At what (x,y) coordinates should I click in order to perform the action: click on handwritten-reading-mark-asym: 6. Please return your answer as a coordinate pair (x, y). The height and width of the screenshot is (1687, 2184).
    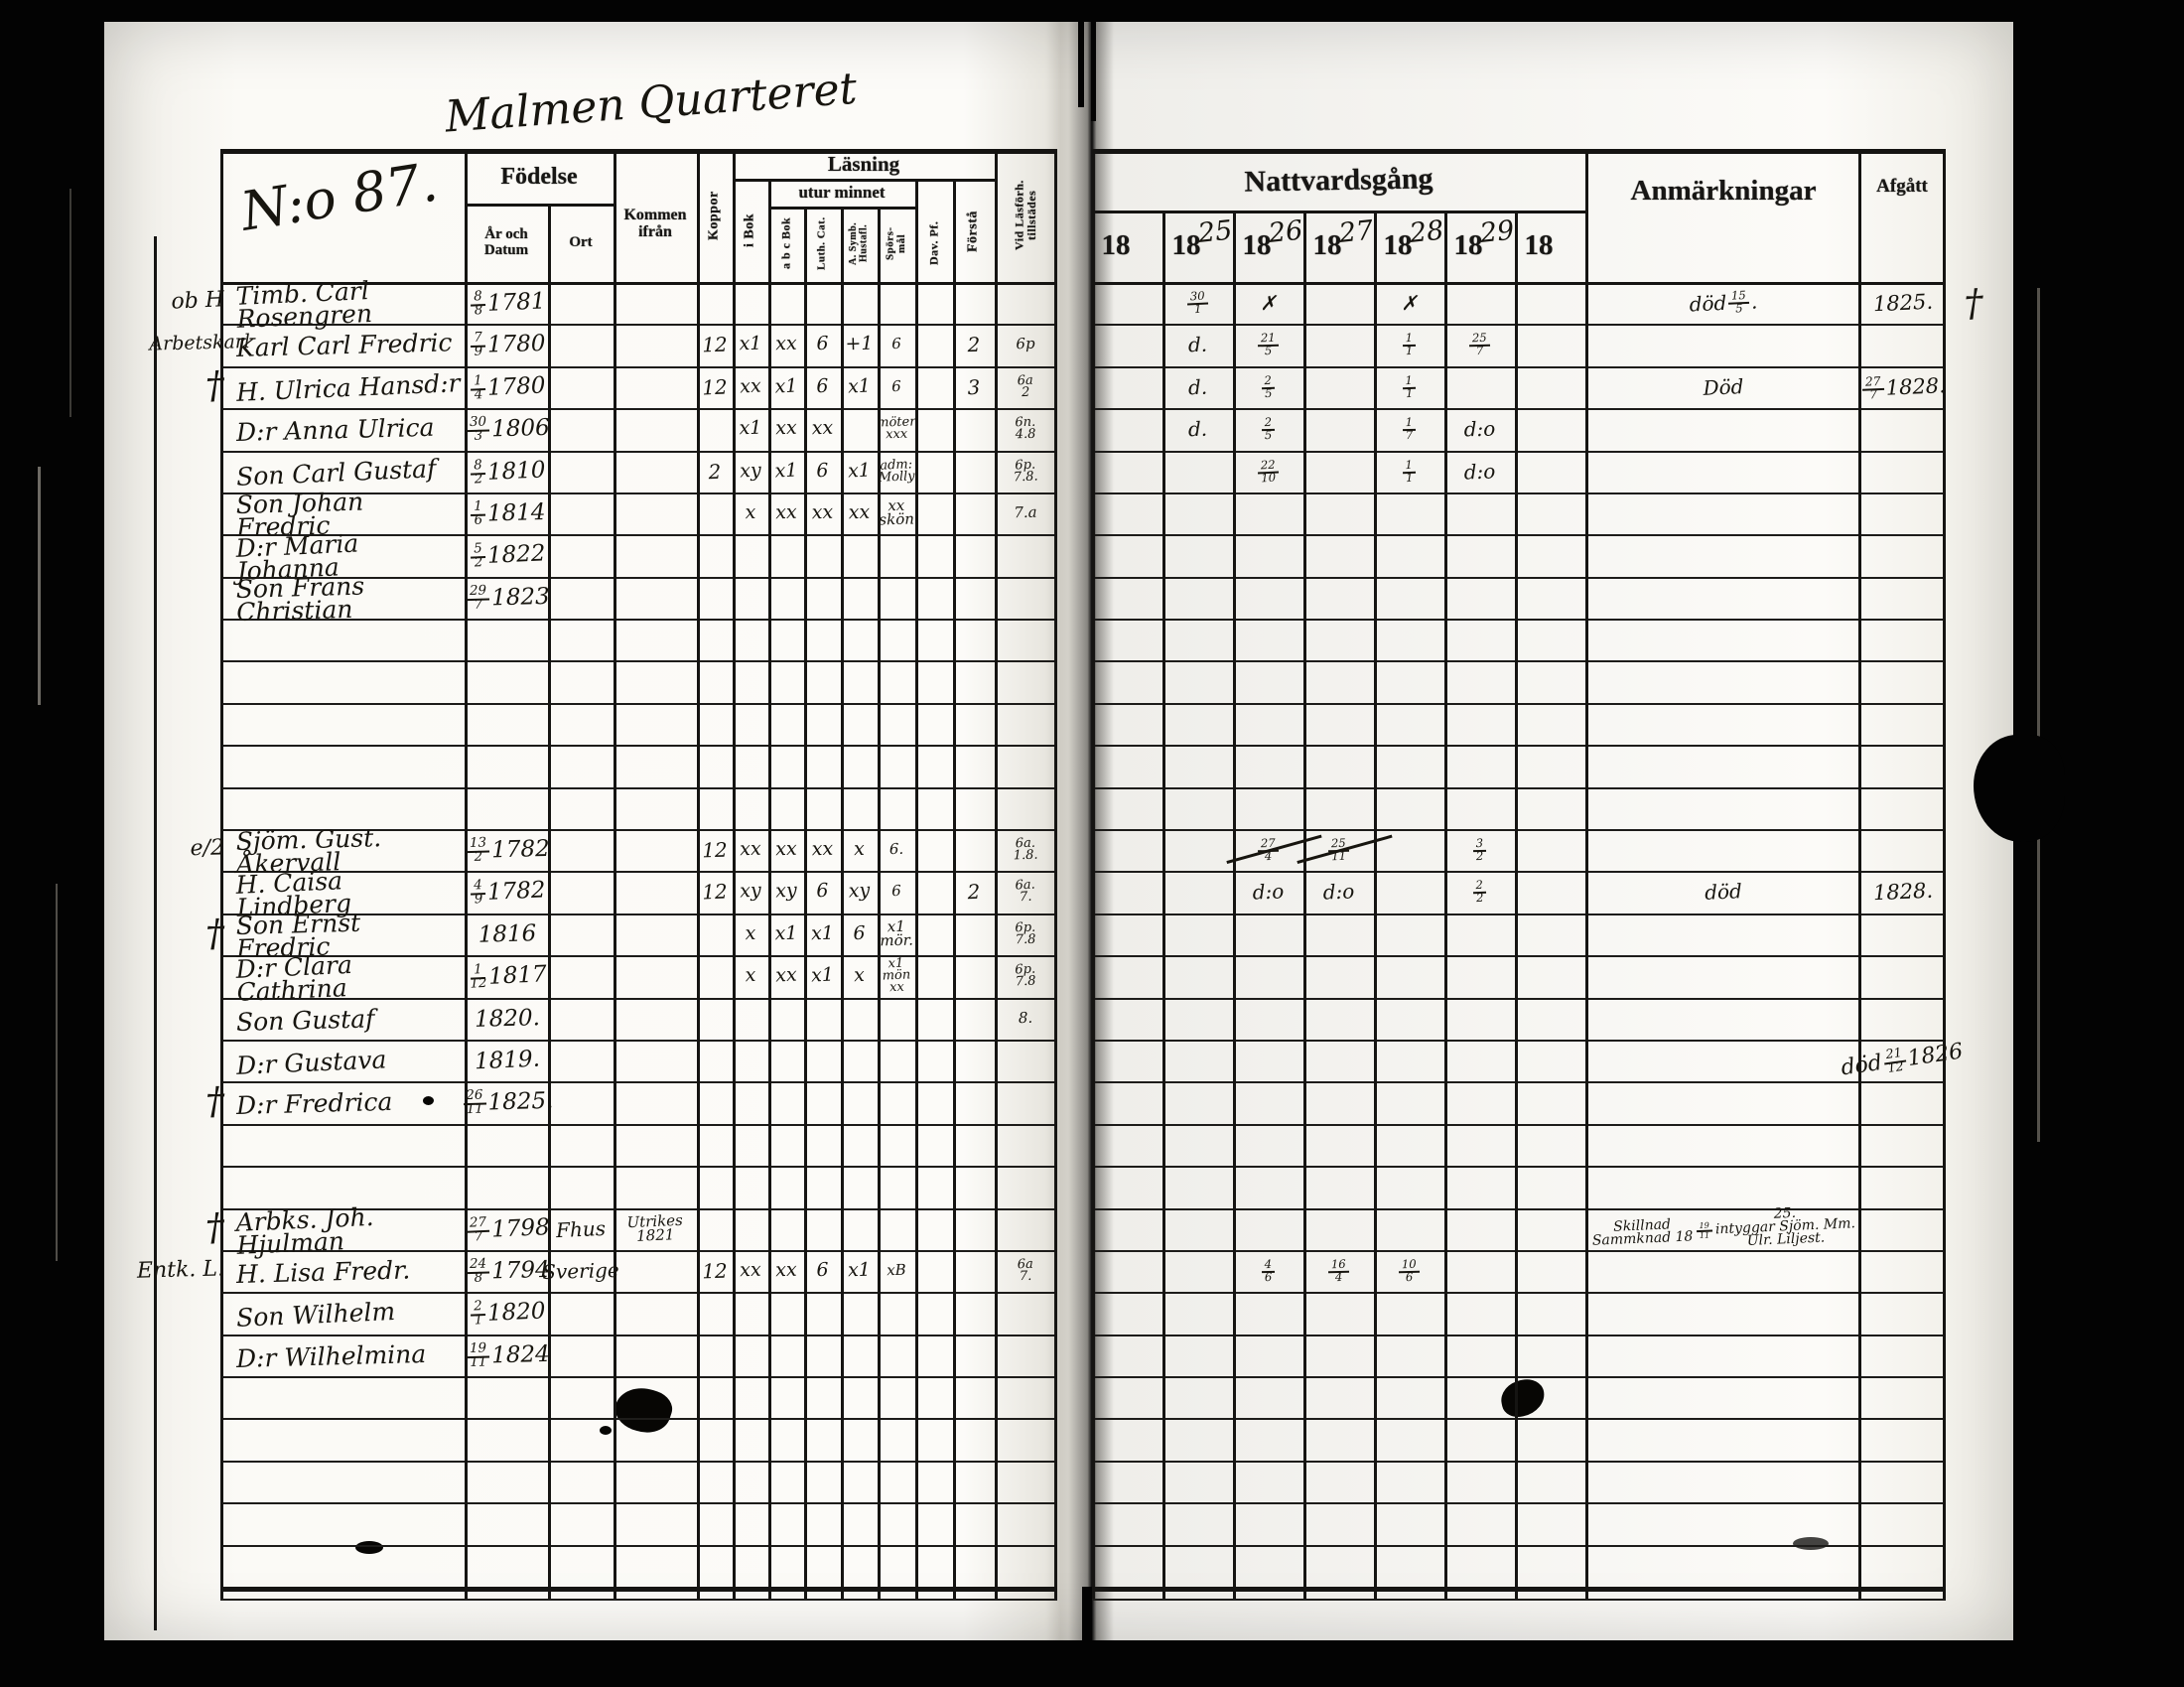
    Looking at the image, I should click on (859, 933).